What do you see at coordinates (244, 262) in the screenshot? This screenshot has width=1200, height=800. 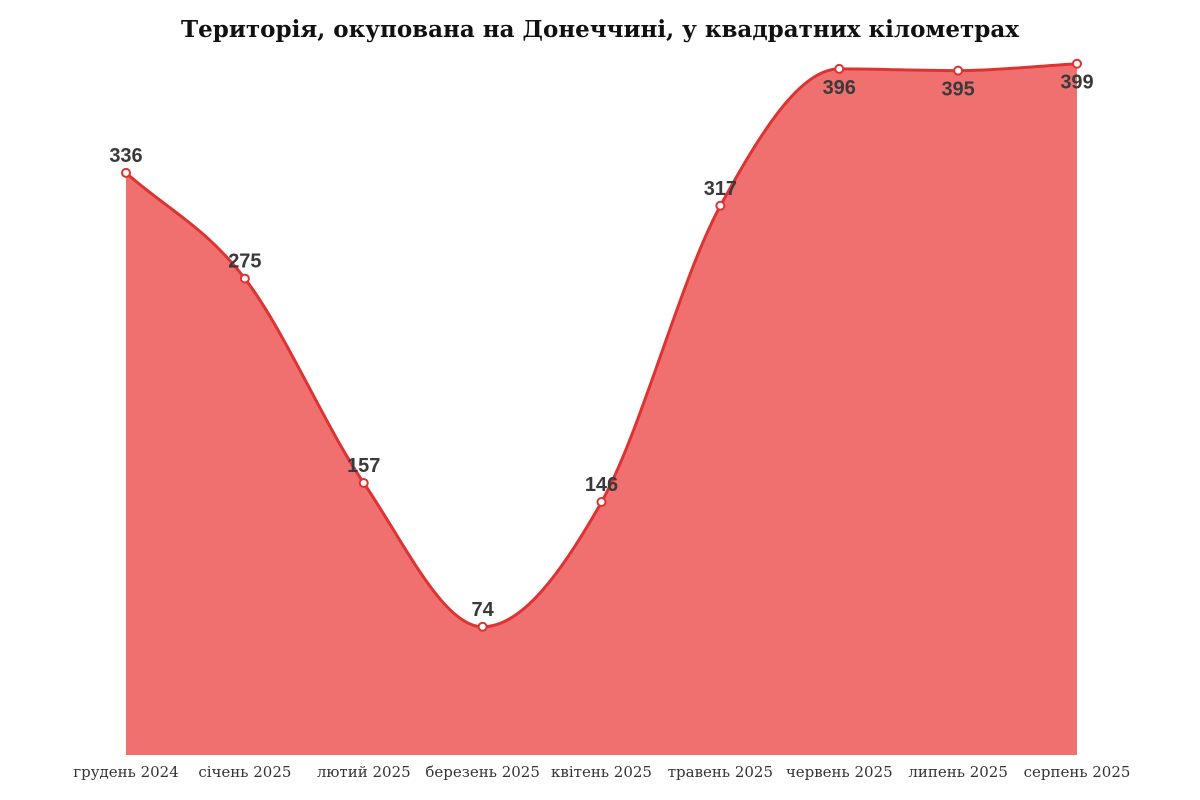 I see `data-label: 275` at bounding box center [244, 262].